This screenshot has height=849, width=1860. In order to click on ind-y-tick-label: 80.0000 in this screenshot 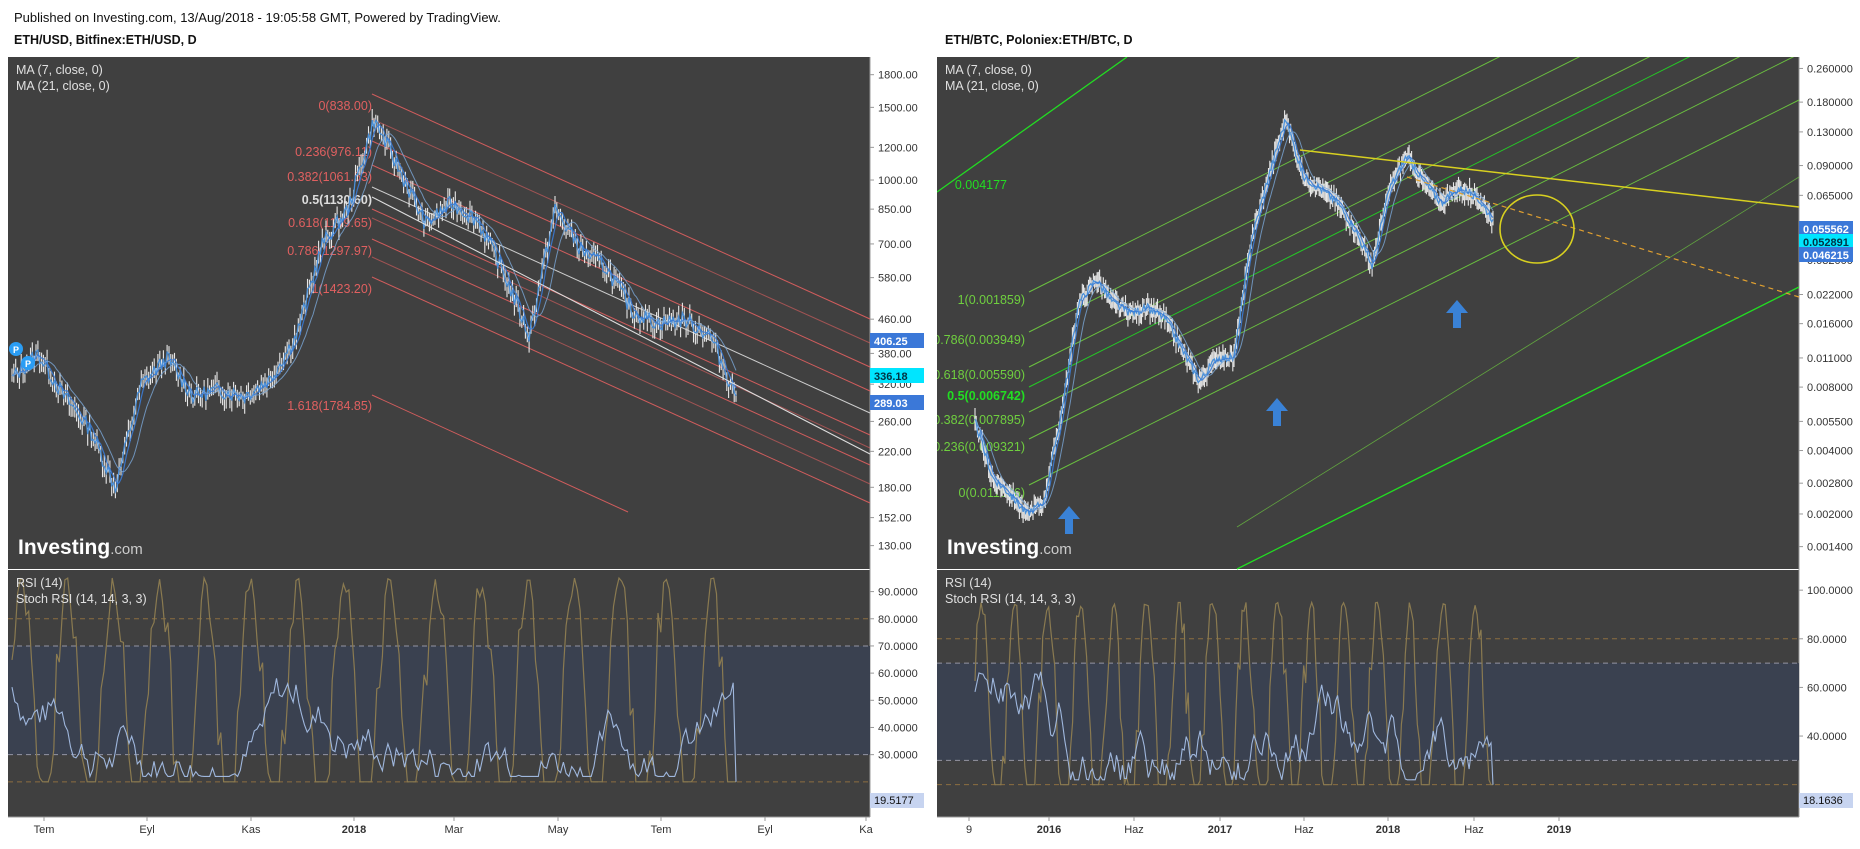, I will do `click(1827, 640)`.